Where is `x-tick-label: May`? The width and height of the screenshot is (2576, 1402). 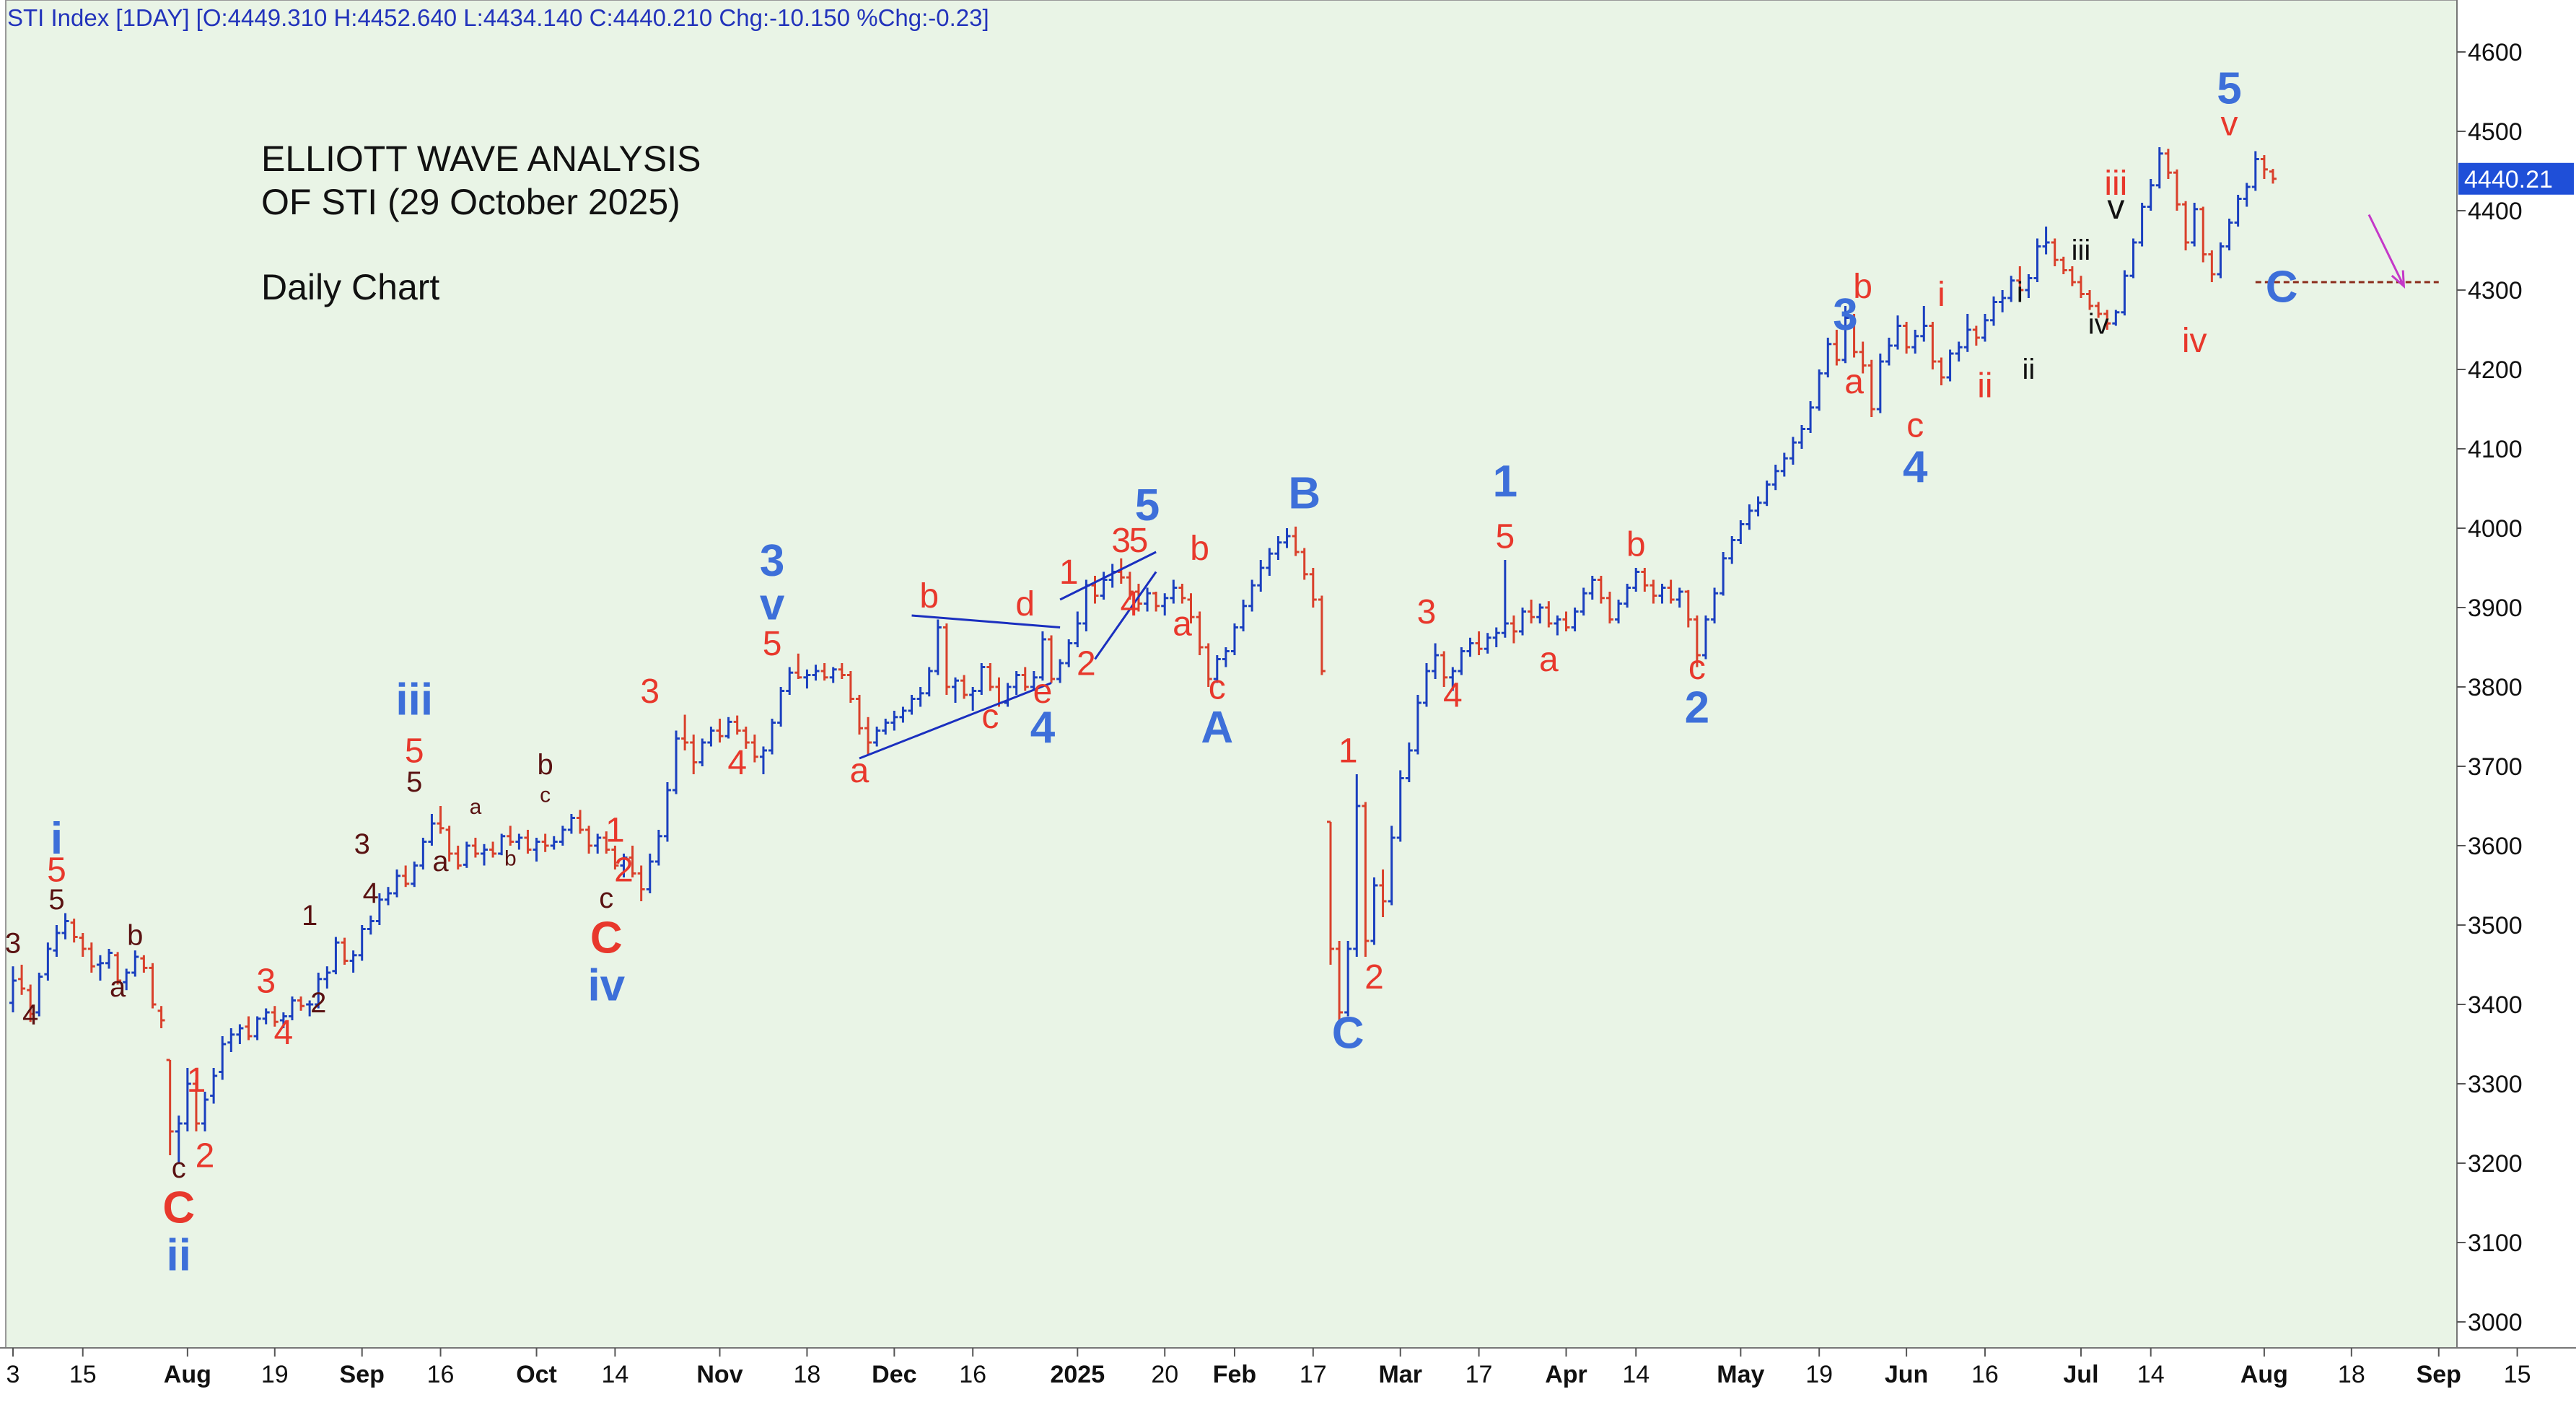 x-tick-label: May is located at coordinates (1740, 1374).